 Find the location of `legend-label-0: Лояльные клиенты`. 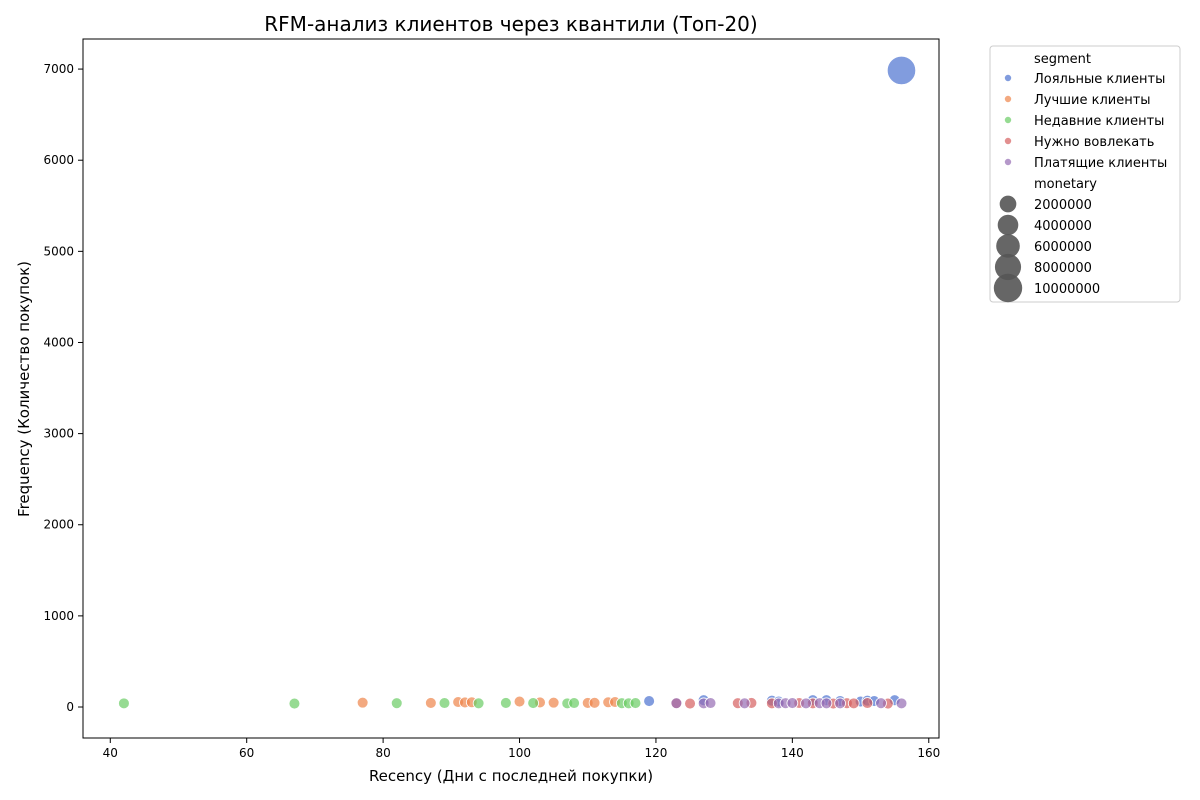

legend-label-0: Лояльные клиенты is located at coordinates (1099, 79).